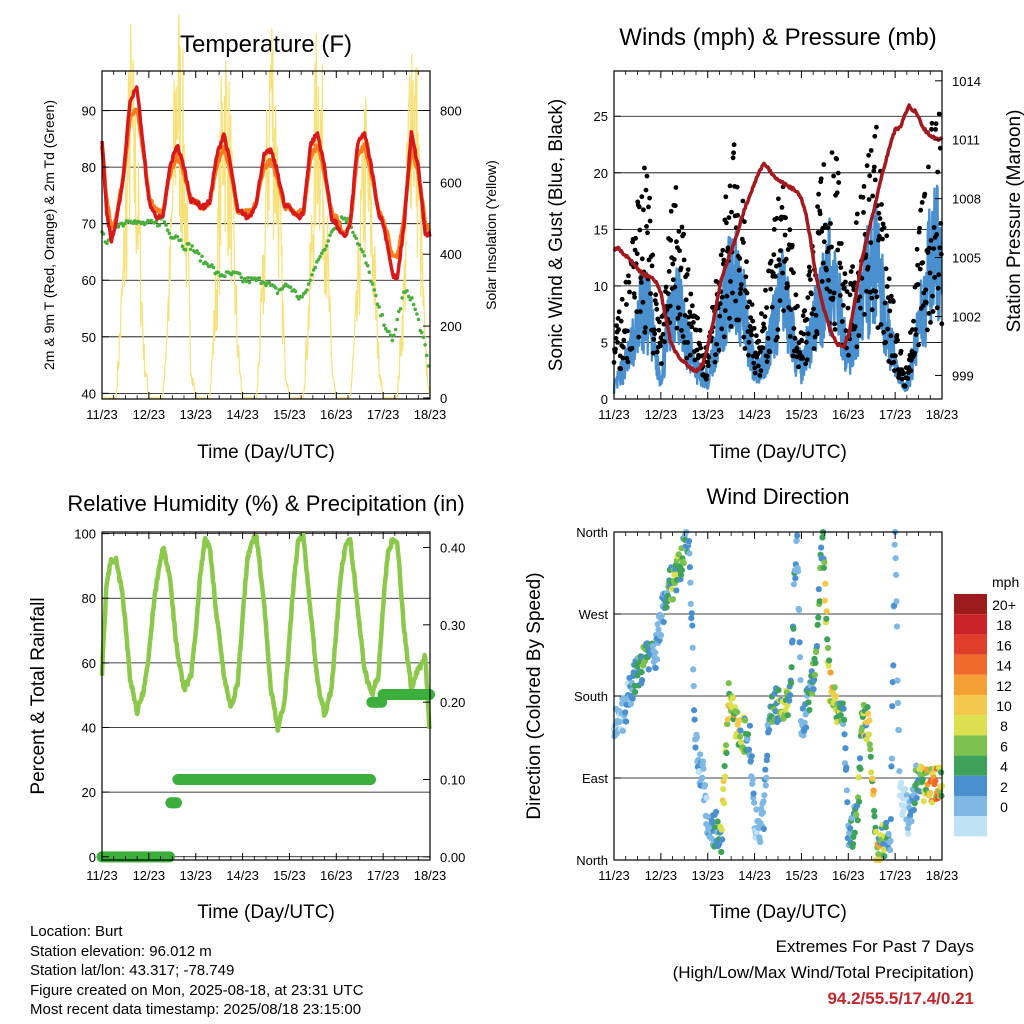  Describe the element at coordinates (1004, 686) in the screenshot. I see `legend-label: 12` at that location.